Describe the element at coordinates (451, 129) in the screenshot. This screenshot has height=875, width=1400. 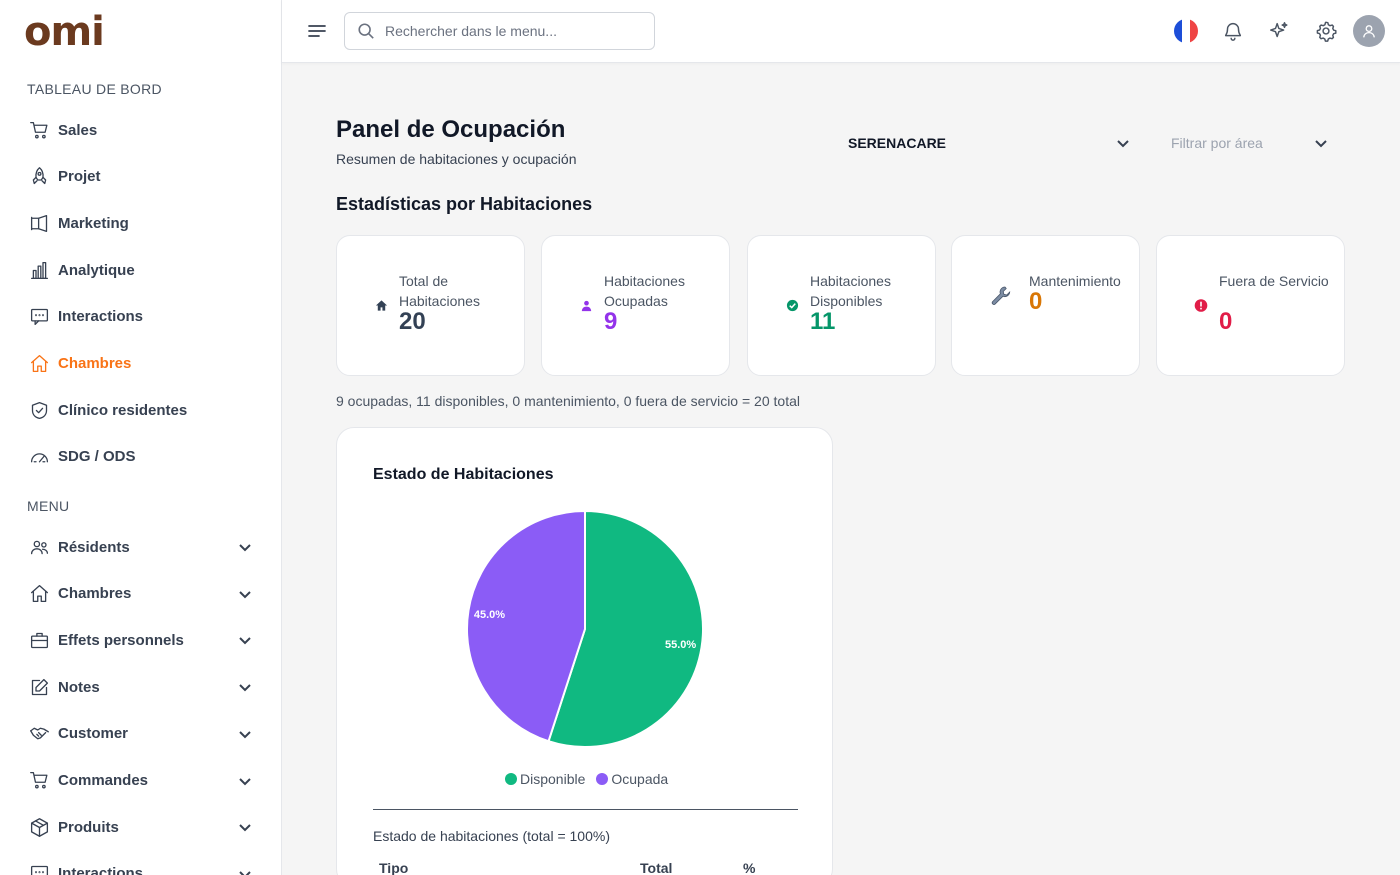
I see `page-title: Panel de Ocupación` at that location.